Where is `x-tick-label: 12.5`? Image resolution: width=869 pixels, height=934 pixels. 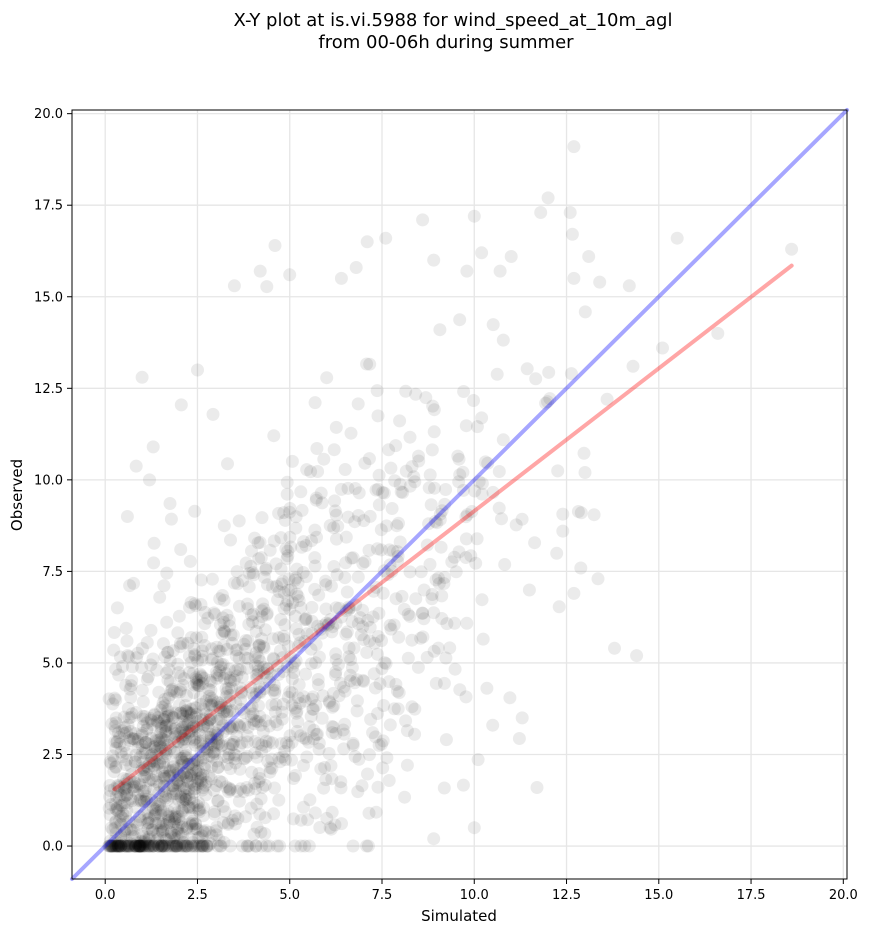 x-tick-label: 12.5 is located at coordinates (566, 895).